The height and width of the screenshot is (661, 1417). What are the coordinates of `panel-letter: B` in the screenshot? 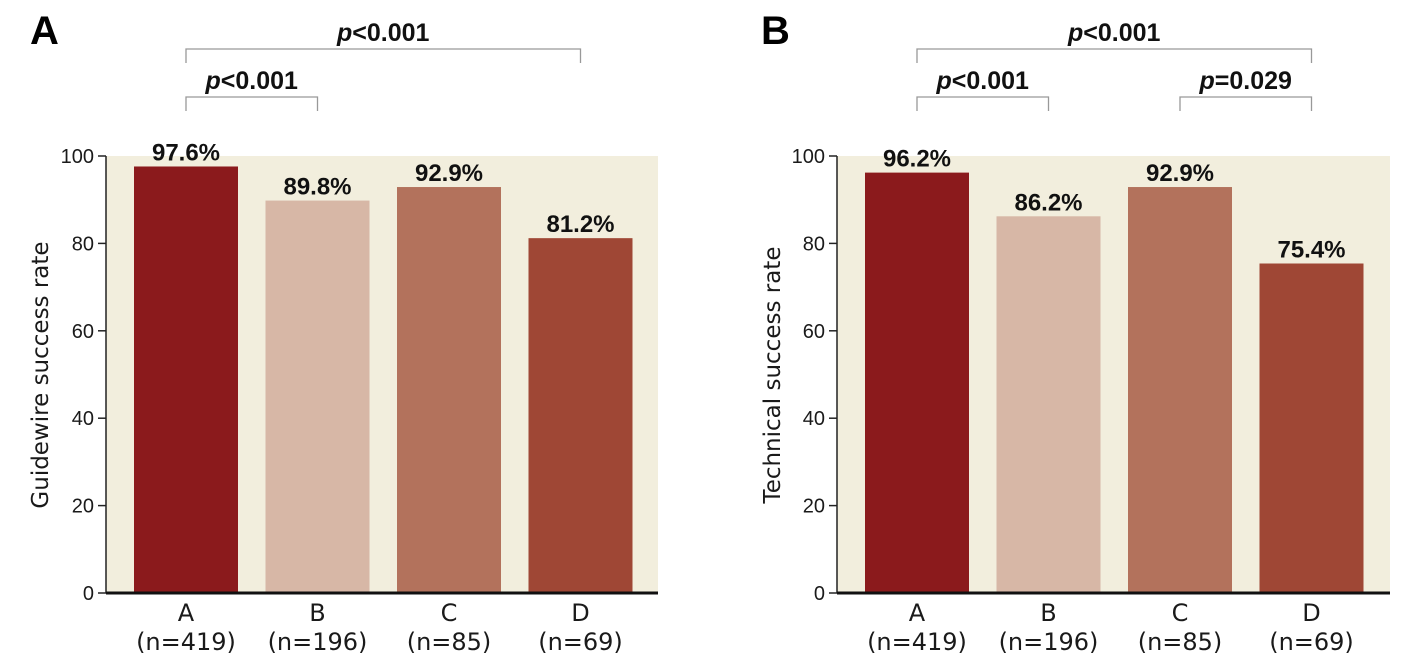 It's located at (775, 31).